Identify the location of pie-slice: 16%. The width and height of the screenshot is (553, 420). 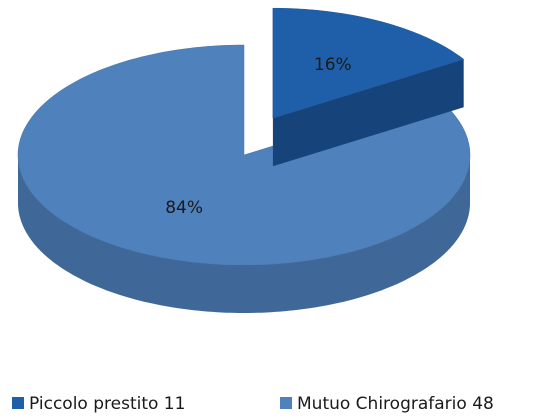
(368, 87).